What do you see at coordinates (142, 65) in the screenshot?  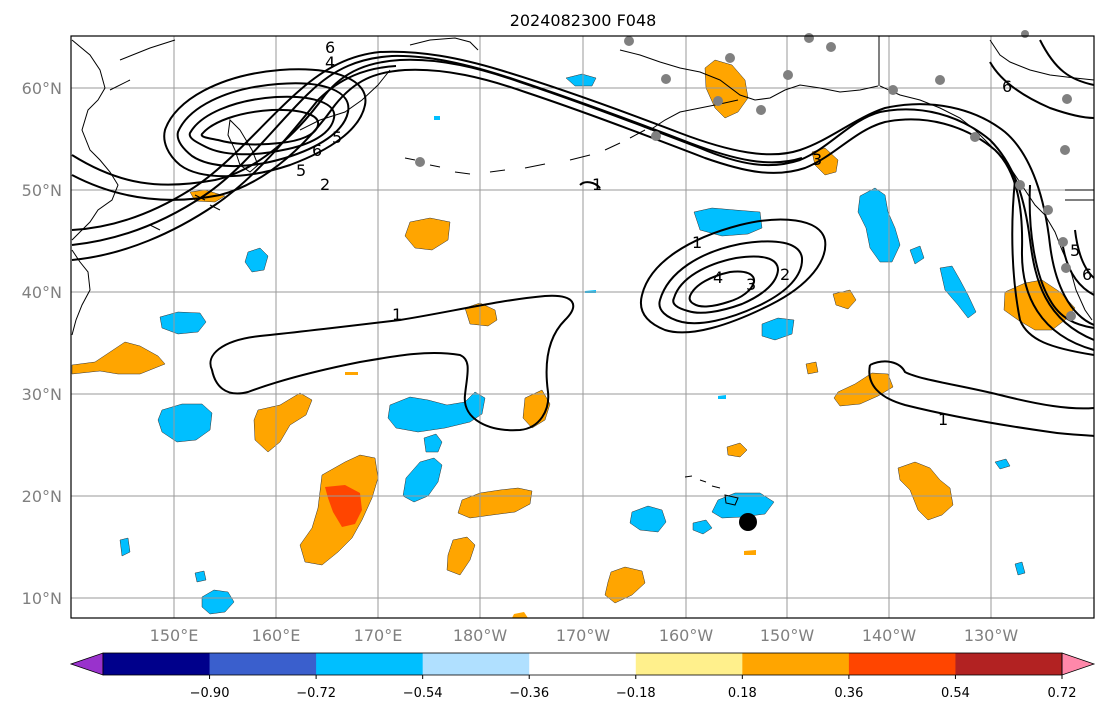 I see `sea-of-okhotsk-coastline` at bounding box center [142, 65].